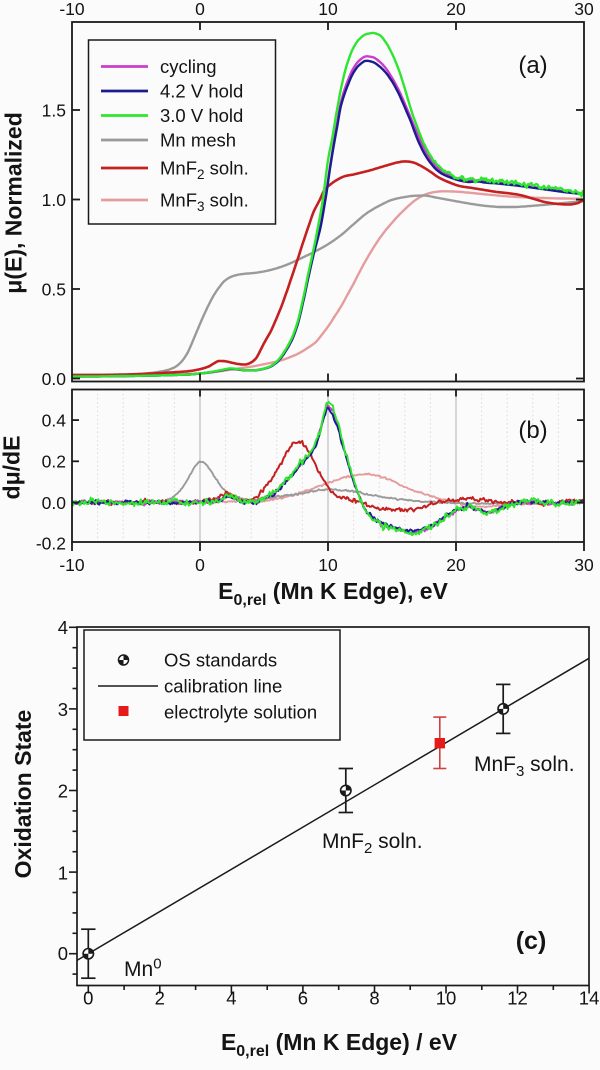 The width and height of the screenshot is (600, 1070). I want to click on svg-text: electrolyte solution, so click(240, 712).